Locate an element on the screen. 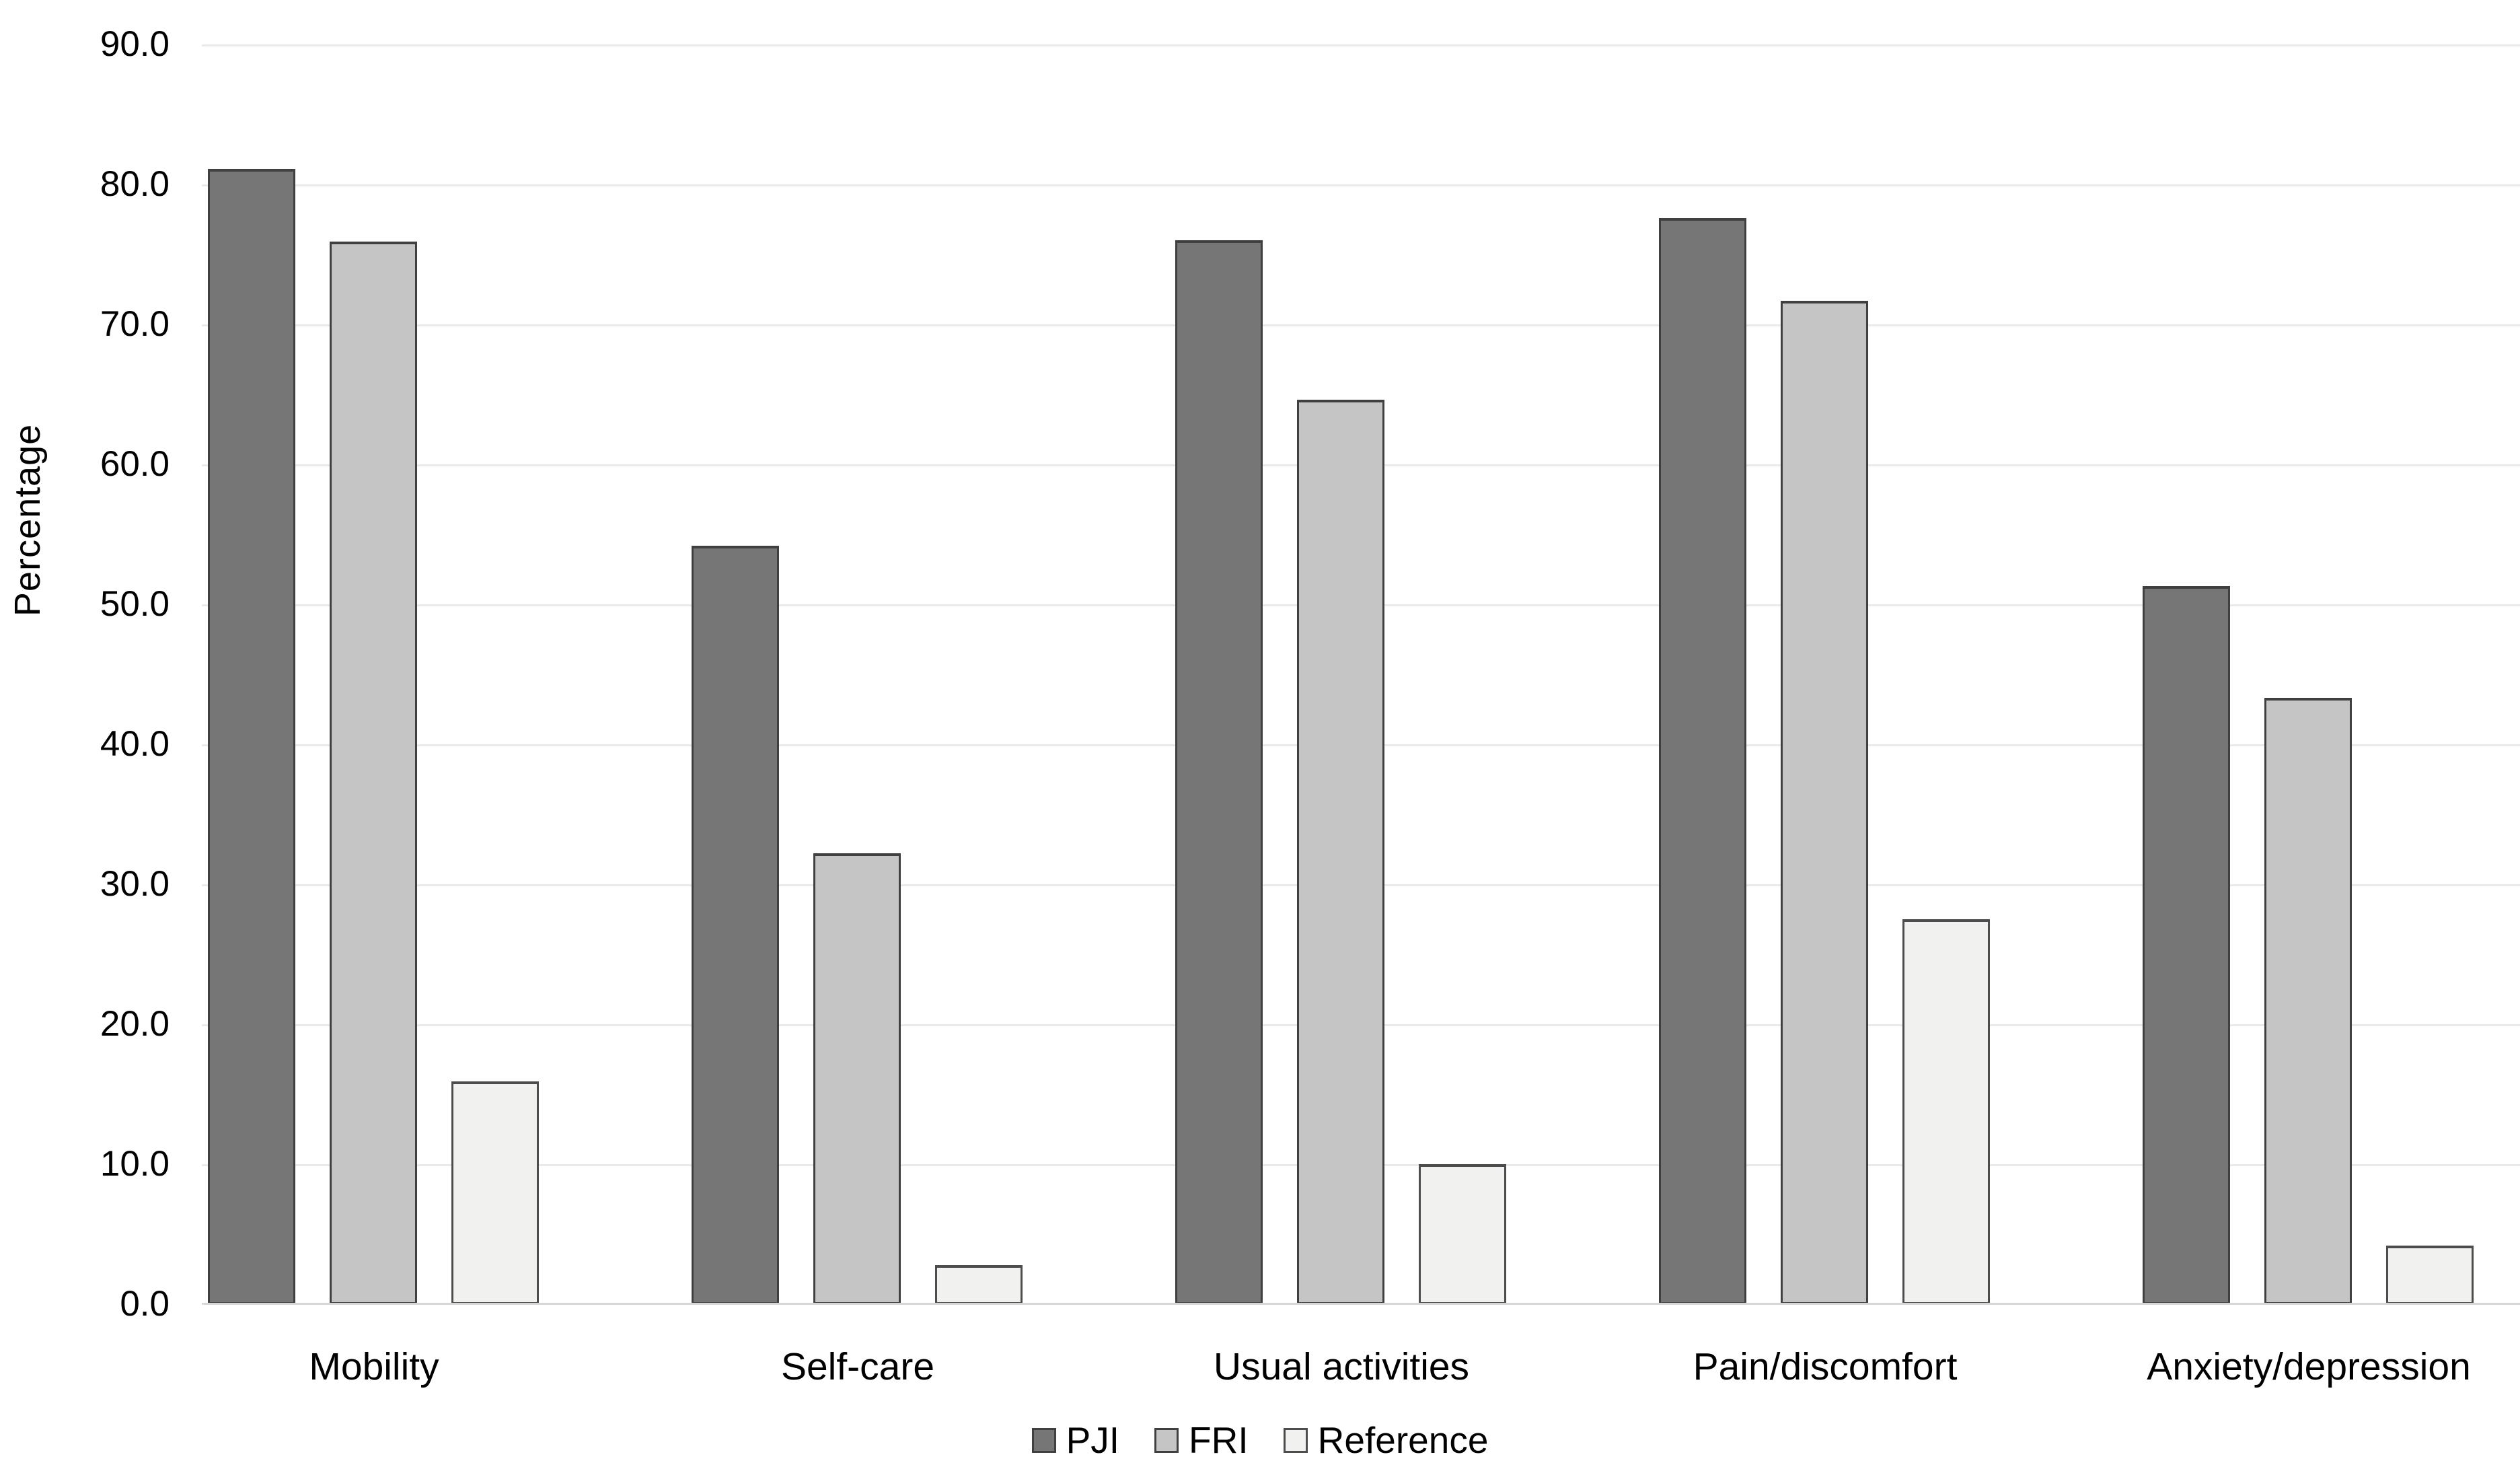 This screenshot has height=1469, width=2520. bar-fri-anxiety-depression is located at coordinates (2308, 1001).